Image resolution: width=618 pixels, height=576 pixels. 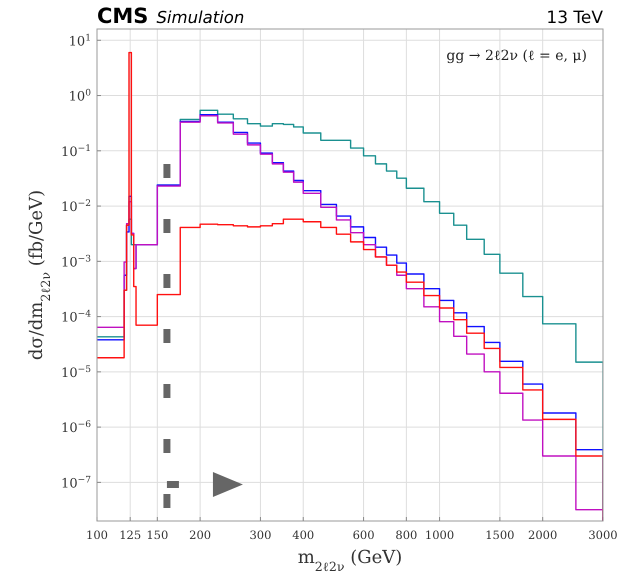 I want to click on x-tick-label: 300, so click(x=260, y=535).